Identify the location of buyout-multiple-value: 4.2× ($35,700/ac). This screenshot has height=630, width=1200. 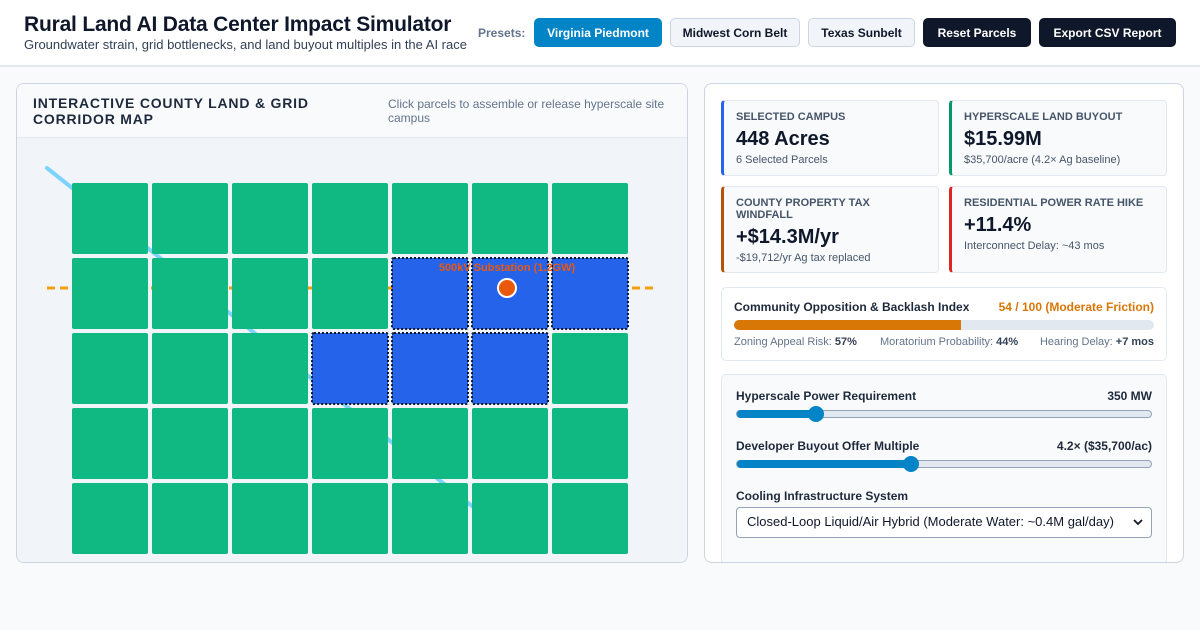
(1104, 446).